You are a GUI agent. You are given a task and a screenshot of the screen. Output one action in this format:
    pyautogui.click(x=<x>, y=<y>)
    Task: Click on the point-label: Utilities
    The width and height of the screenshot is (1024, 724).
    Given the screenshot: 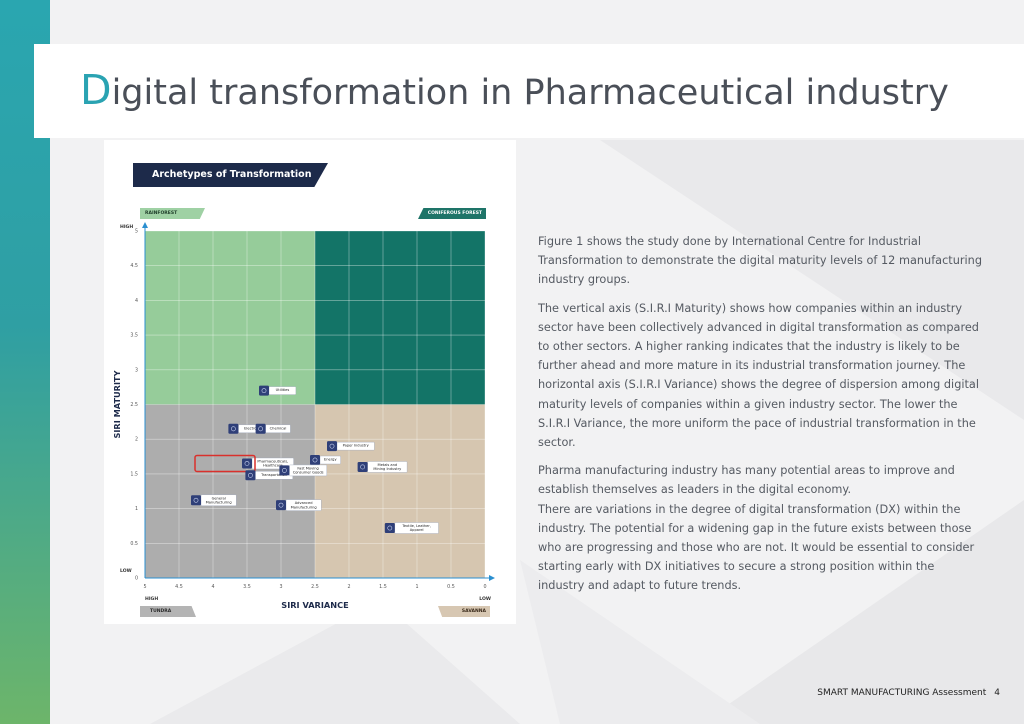 What is the action you would take?
    pyautogui.click(x=283, y=390)
    